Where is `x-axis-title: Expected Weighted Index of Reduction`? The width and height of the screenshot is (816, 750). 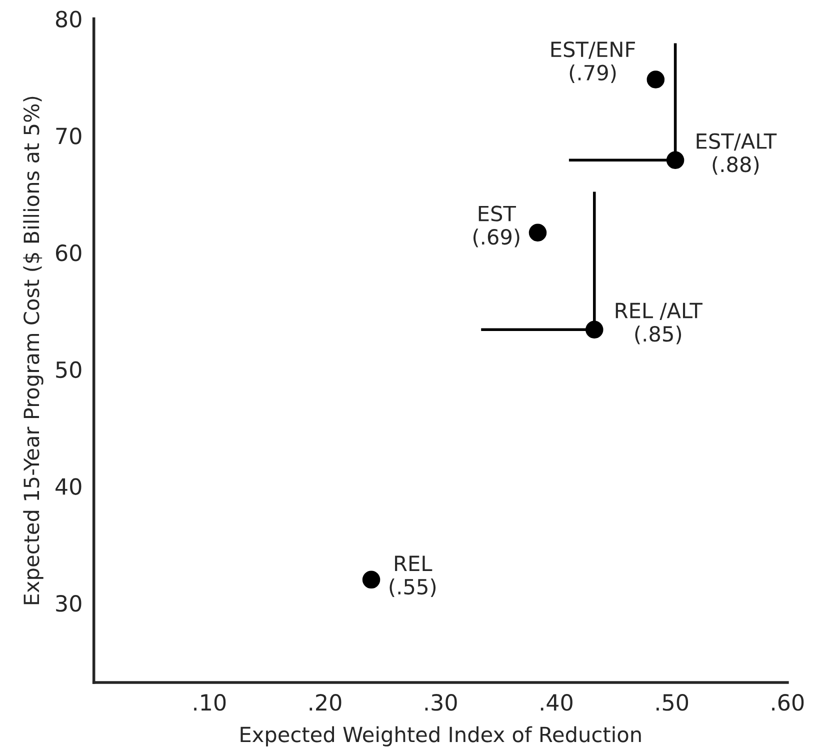 x-axis-title: Expected Weighted Index of Reduction is located at coordinates (440, 736).